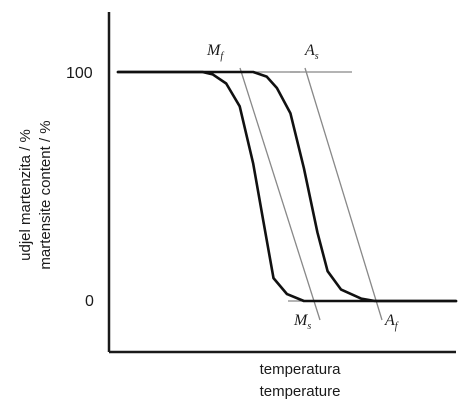 The image size is (458, 403). I want to click on tangent-line-heating-slope, so click(343, 194).